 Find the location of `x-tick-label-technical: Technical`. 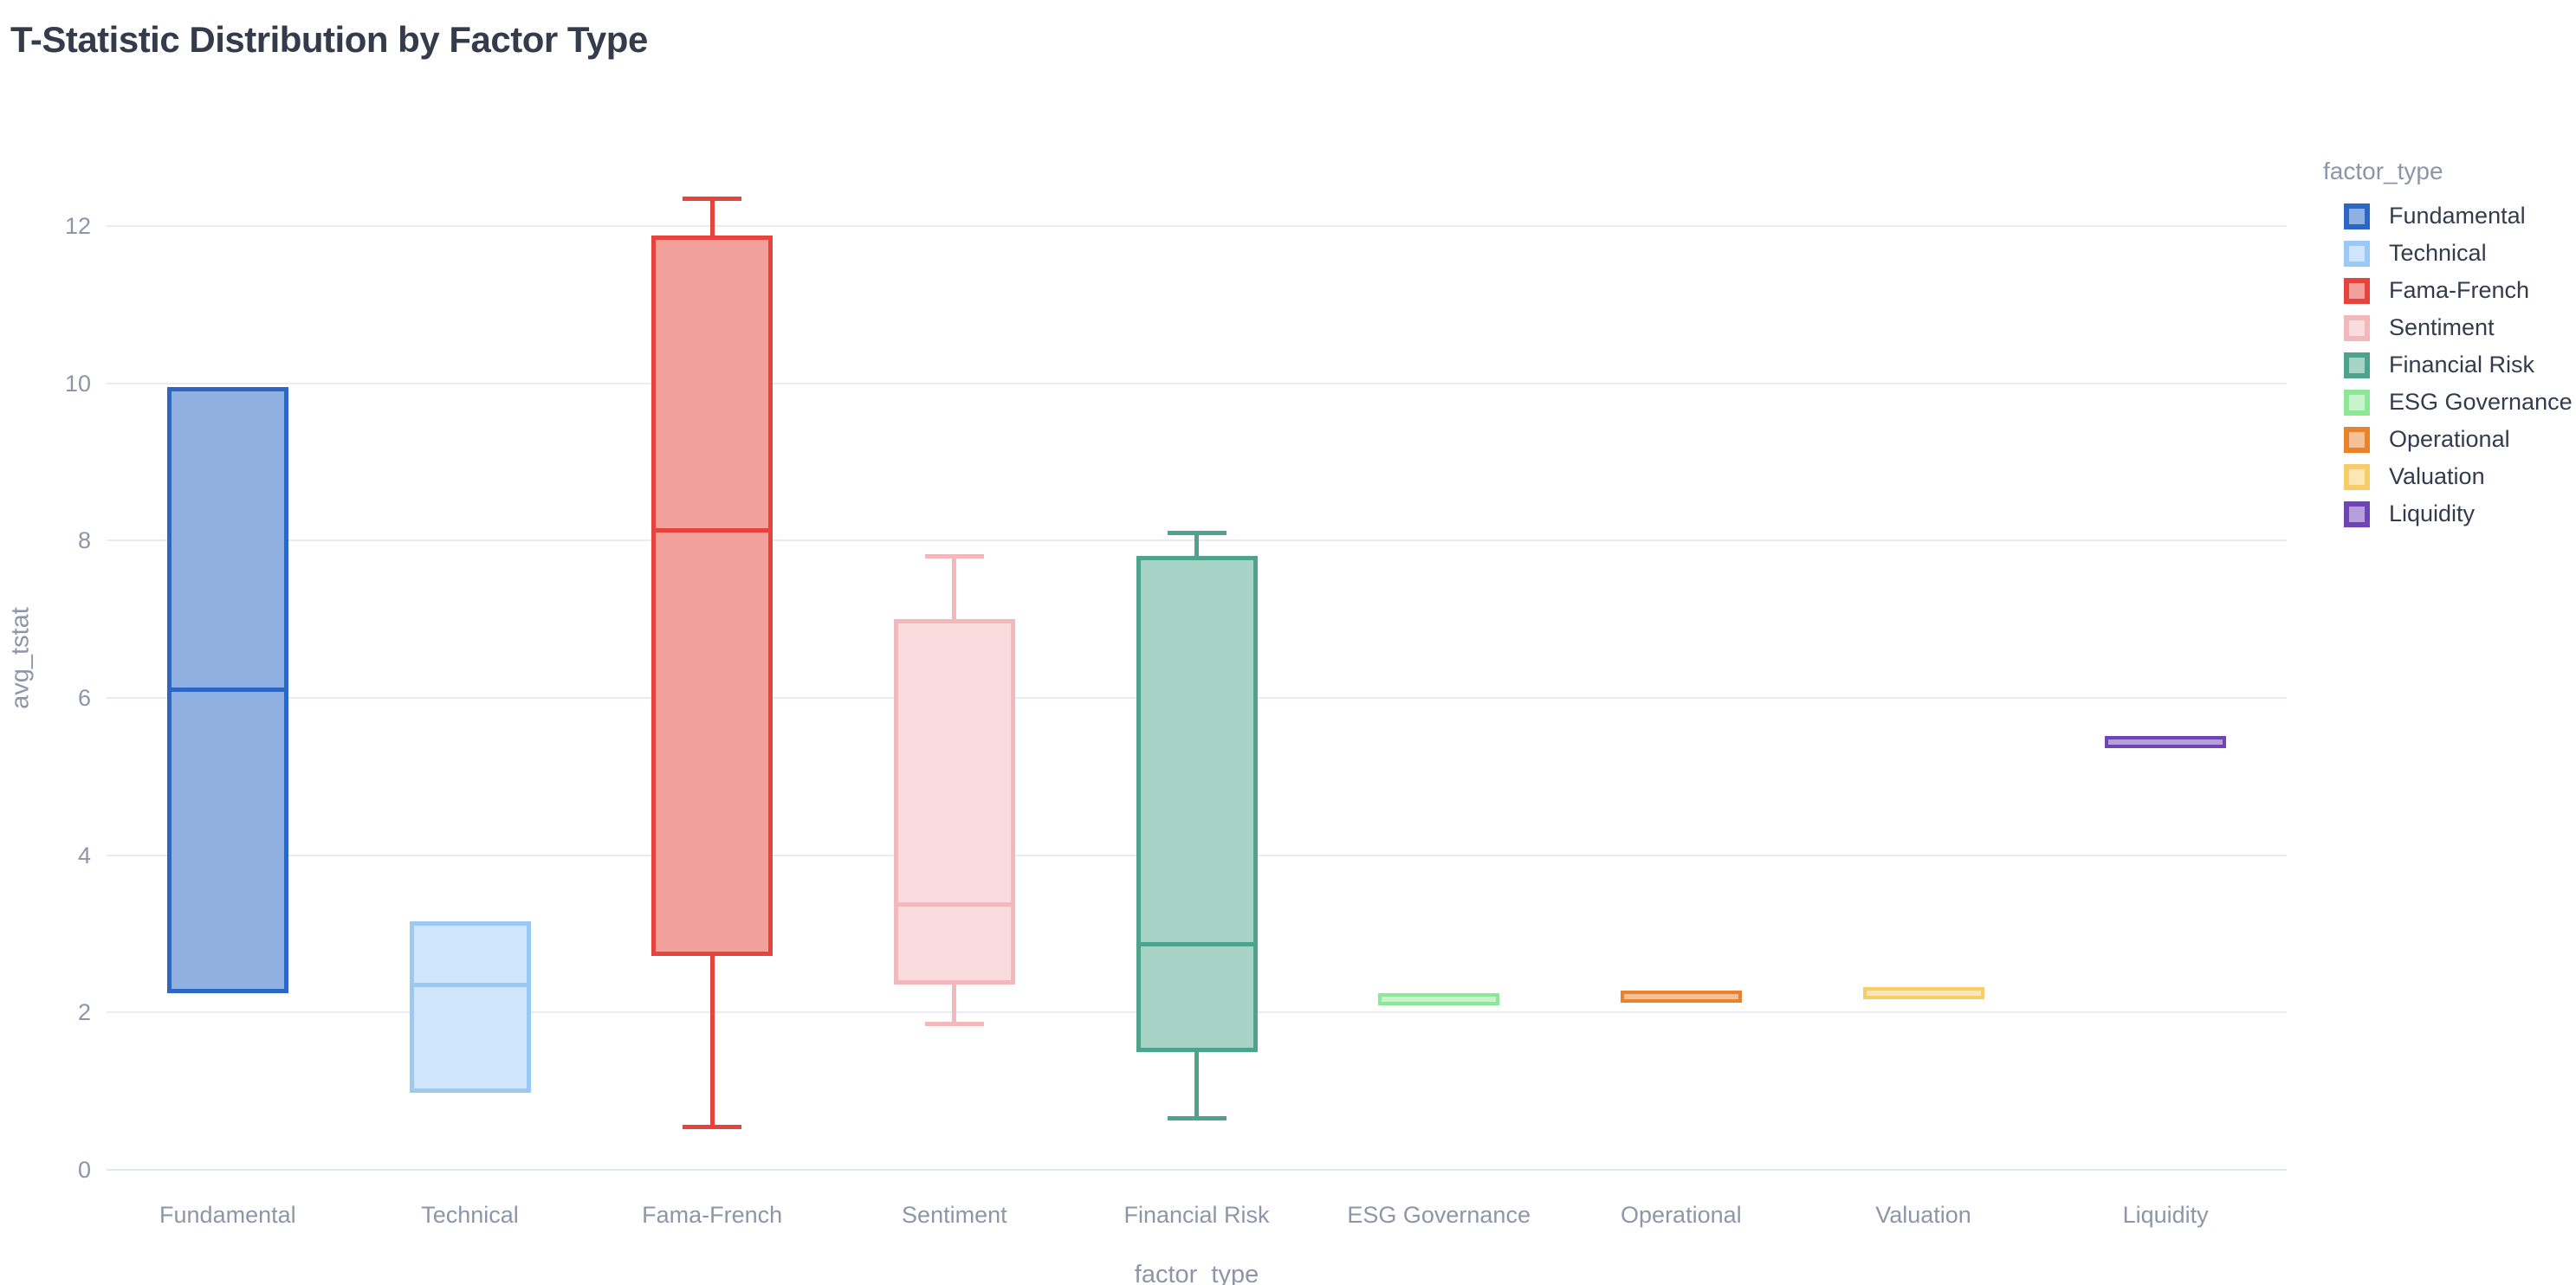

x-tick-label-technical: Technical is located at coordinates (470, 1215).